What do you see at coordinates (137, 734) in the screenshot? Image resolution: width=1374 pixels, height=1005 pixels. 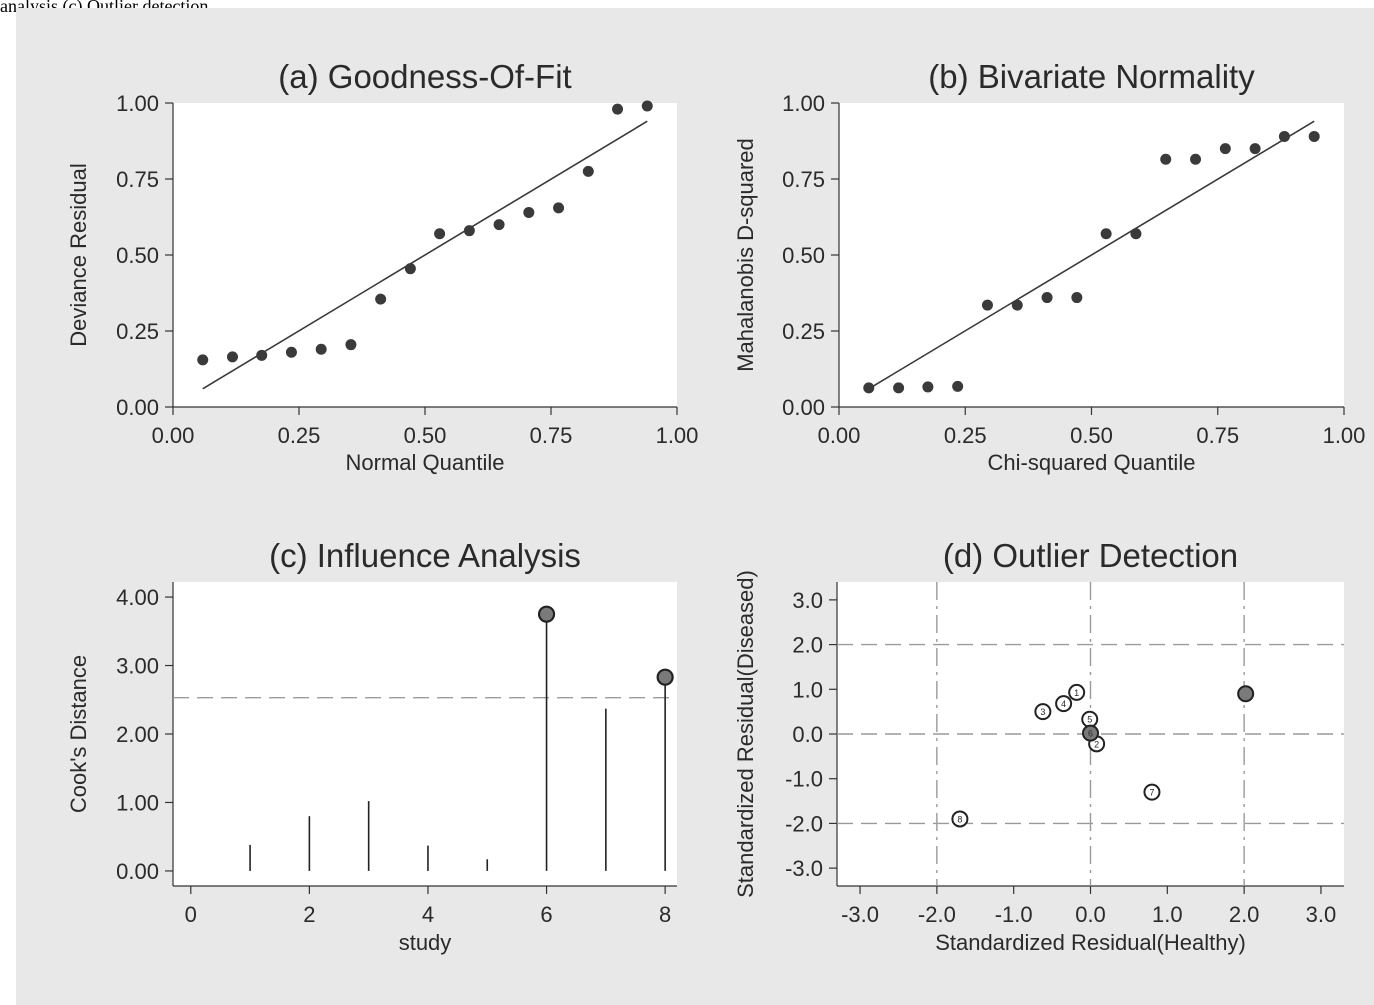 I see `y-tick-label: 2.00` at bounding box center [137, 734].